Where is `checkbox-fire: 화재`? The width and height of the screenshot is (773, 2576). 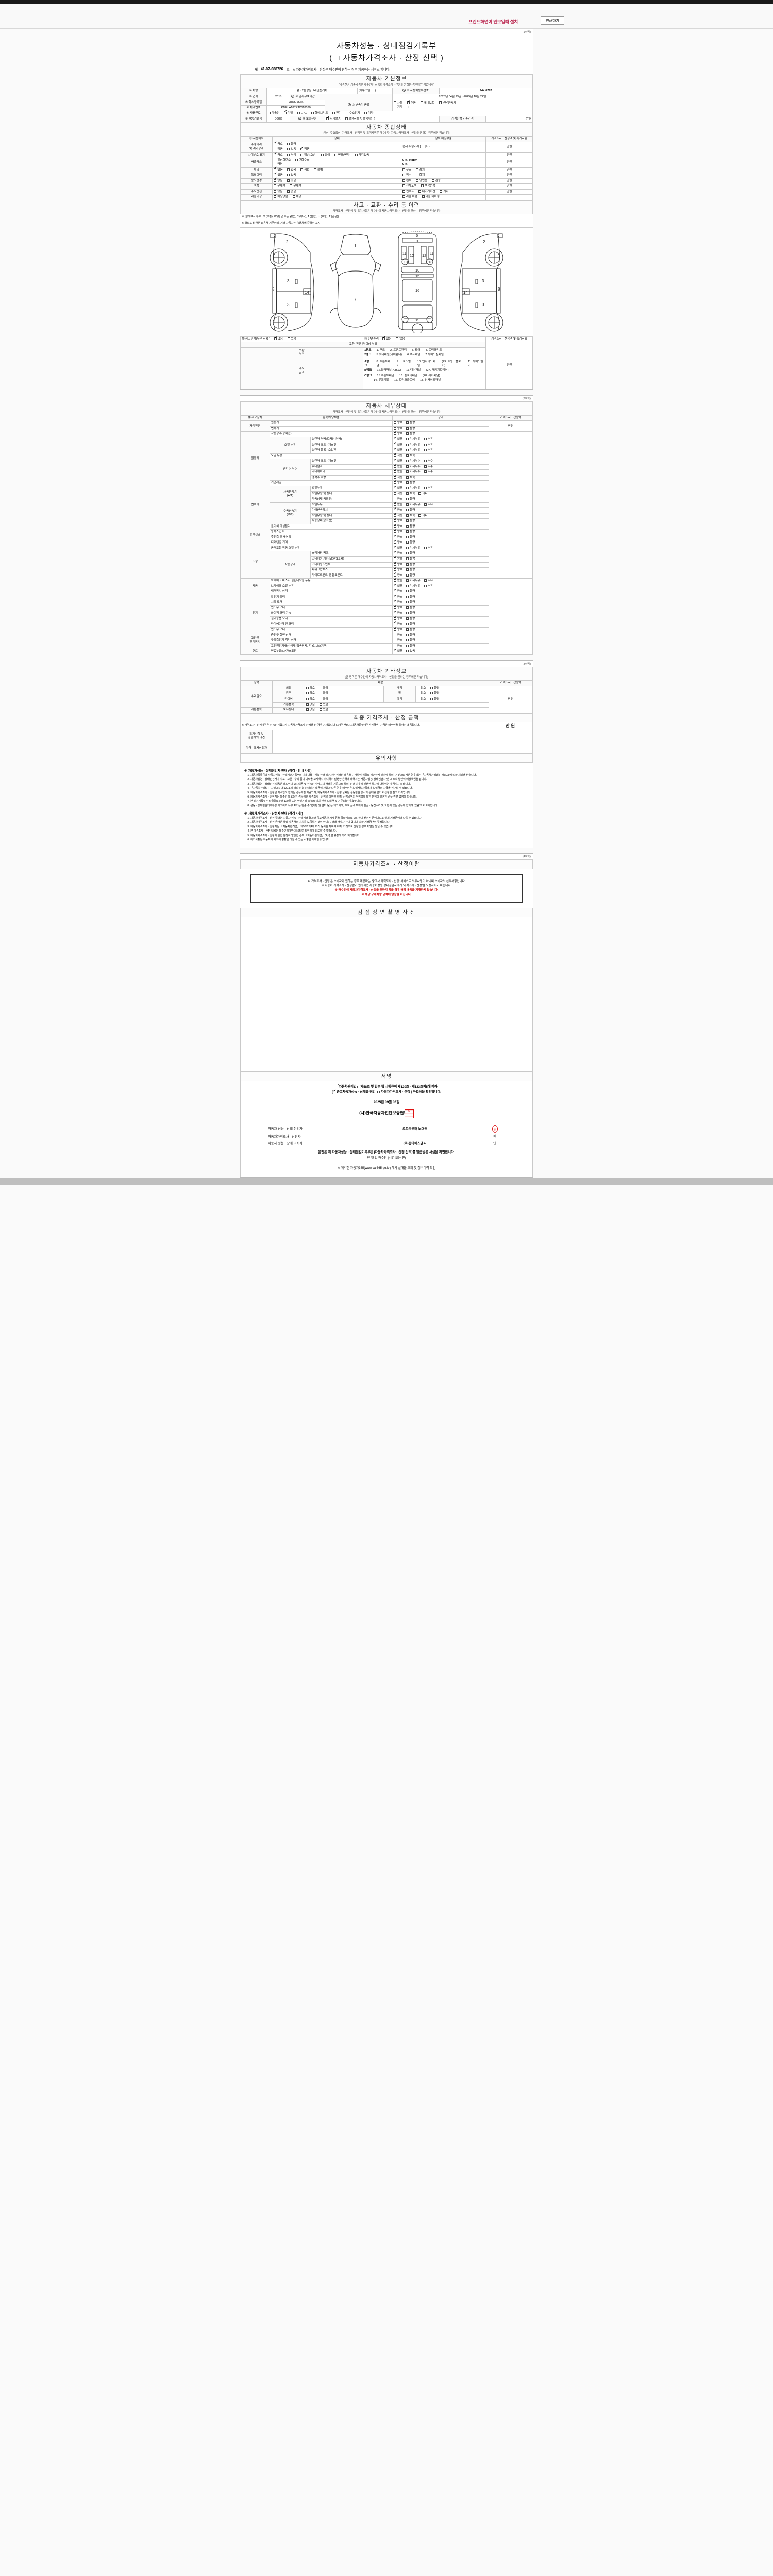
checkbox-fire: 화재 is located at coordinates (420, 176).